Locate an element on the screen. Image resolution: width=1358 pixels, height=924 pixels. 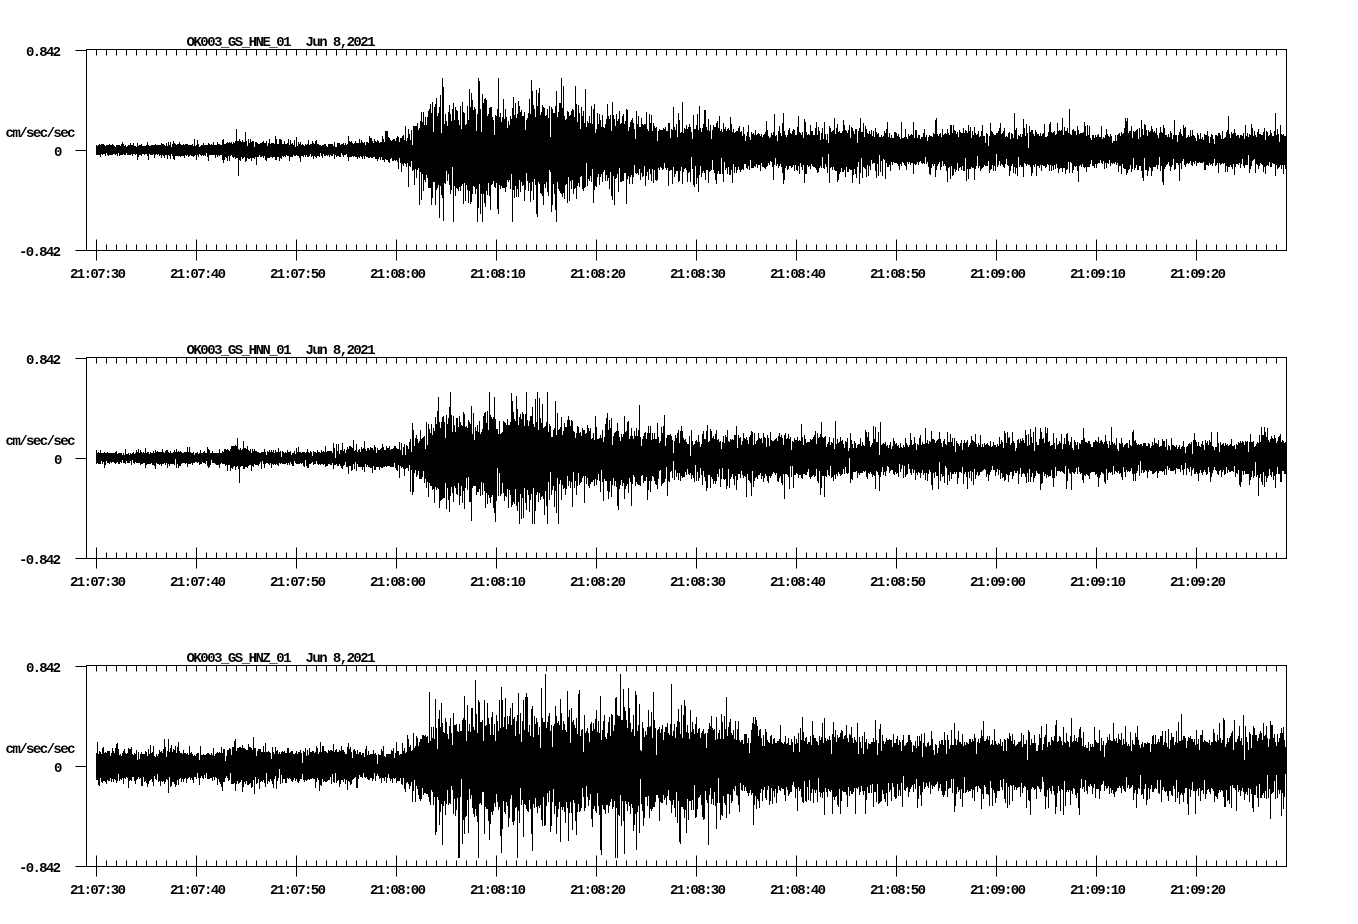
svg-text: OK003_GS_HNZ_01 is located at coordinates (239, 659).